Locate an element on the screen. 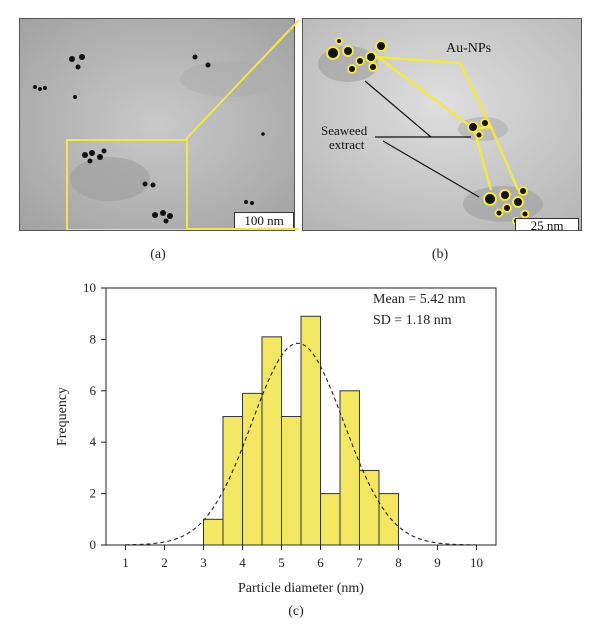  x-tick-label-5: 5 is located at coordinates (281, 562).